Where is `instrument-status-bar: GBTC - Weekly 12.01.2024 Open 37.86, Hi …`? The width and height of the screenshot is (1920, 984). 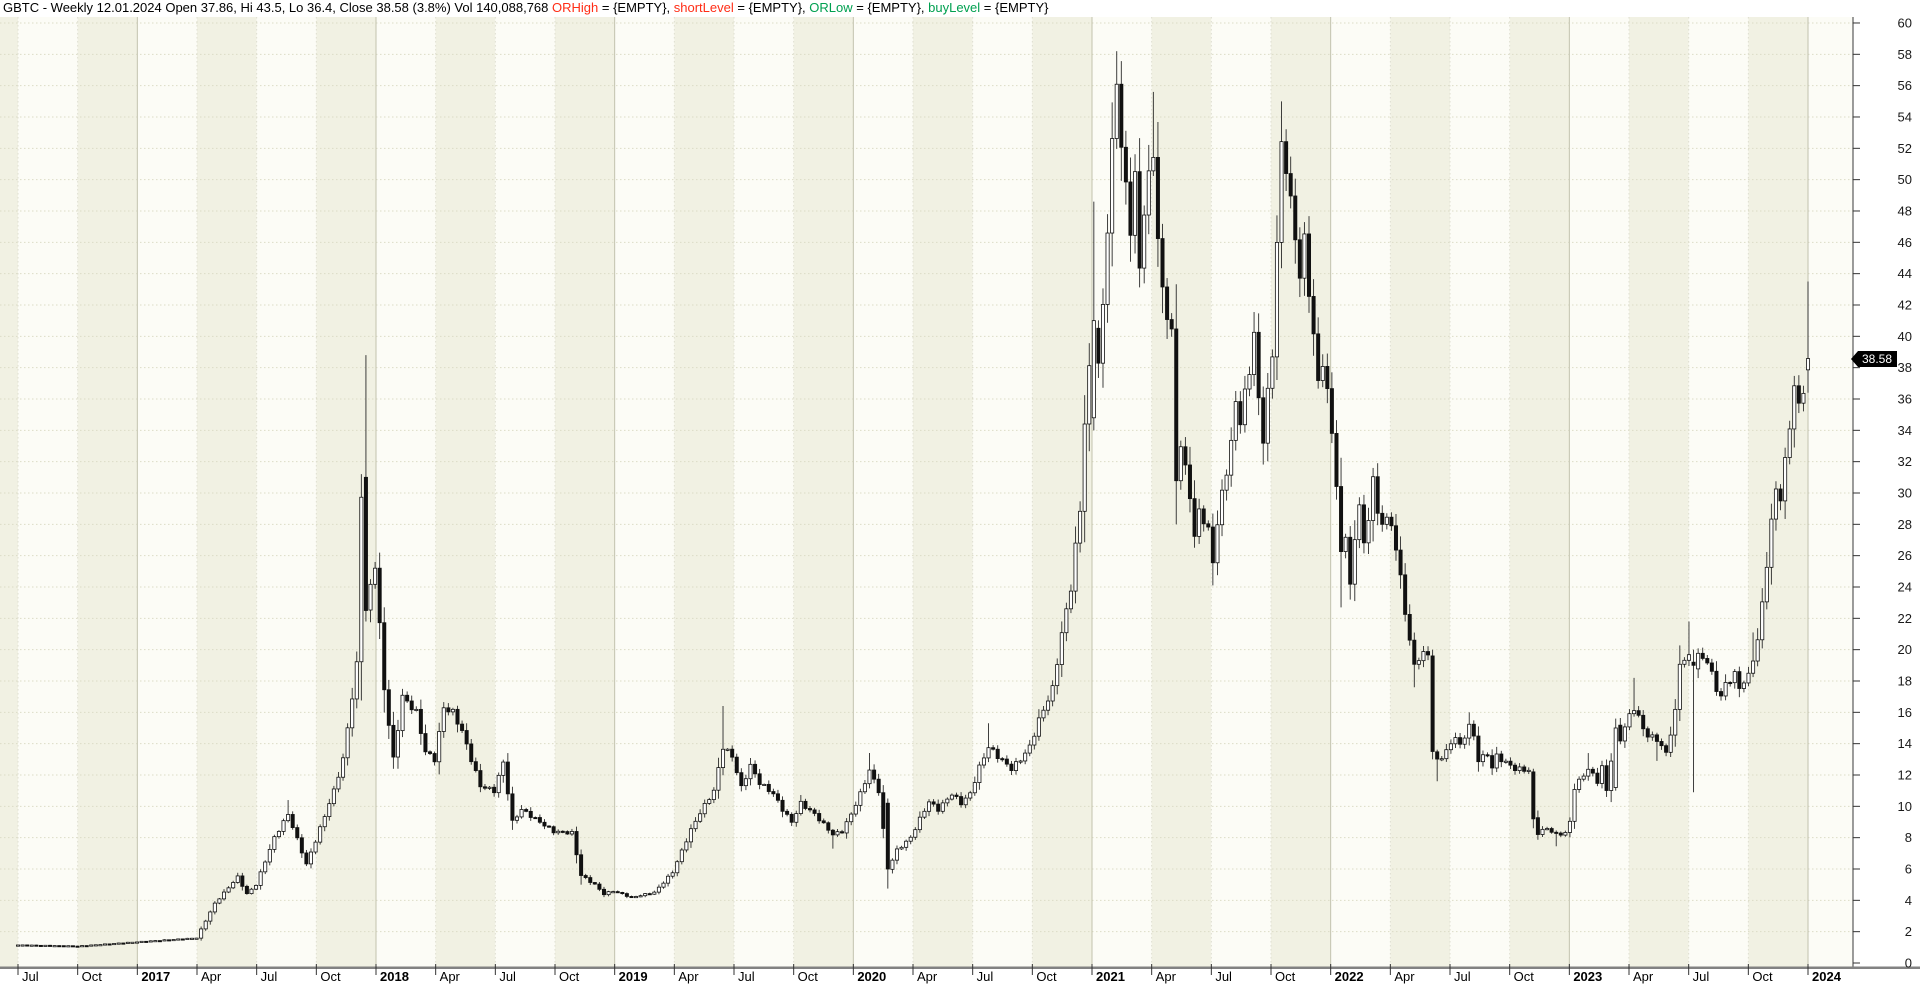
instrument-status-bar: GBTC - Weekly 12.01.2024 Open 37.86, Hi … is located at coordinates (525, 8).